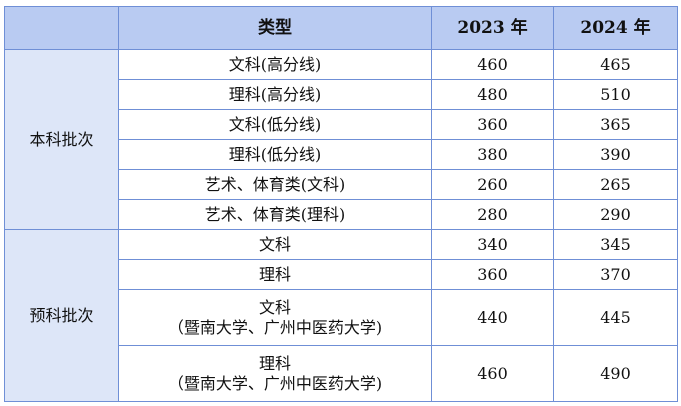 The height and width of the screenshot is (406, 681). Describe the element at coordinates (615, 244) in the screenshot. I see `score-2024: 345` at that location.